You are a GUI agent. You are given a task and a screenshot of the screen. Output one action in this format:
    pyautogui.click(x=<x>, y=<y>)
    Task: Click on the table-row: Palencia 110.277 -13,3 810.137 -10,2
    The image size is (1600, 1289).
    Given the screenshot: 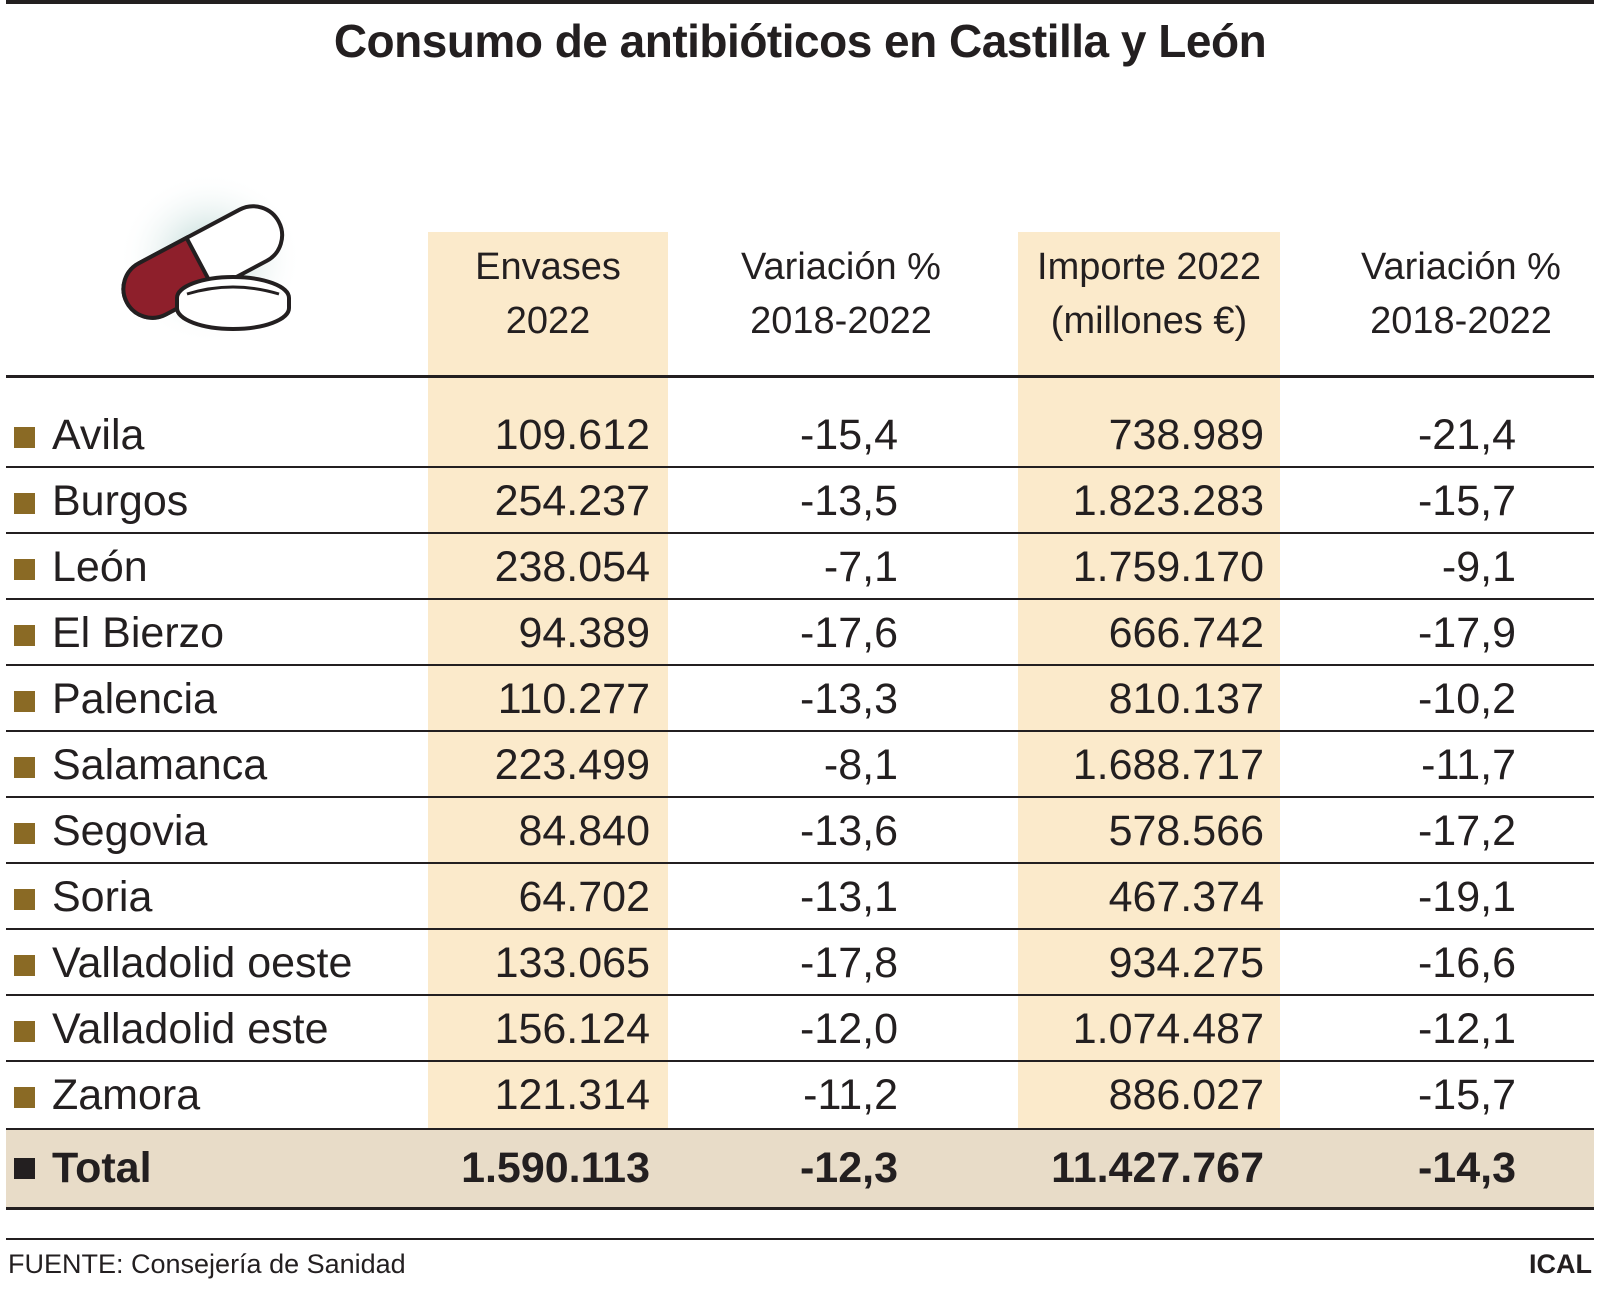 What is the action you would take?
    pyautogui.click(x=800, y=699)
    